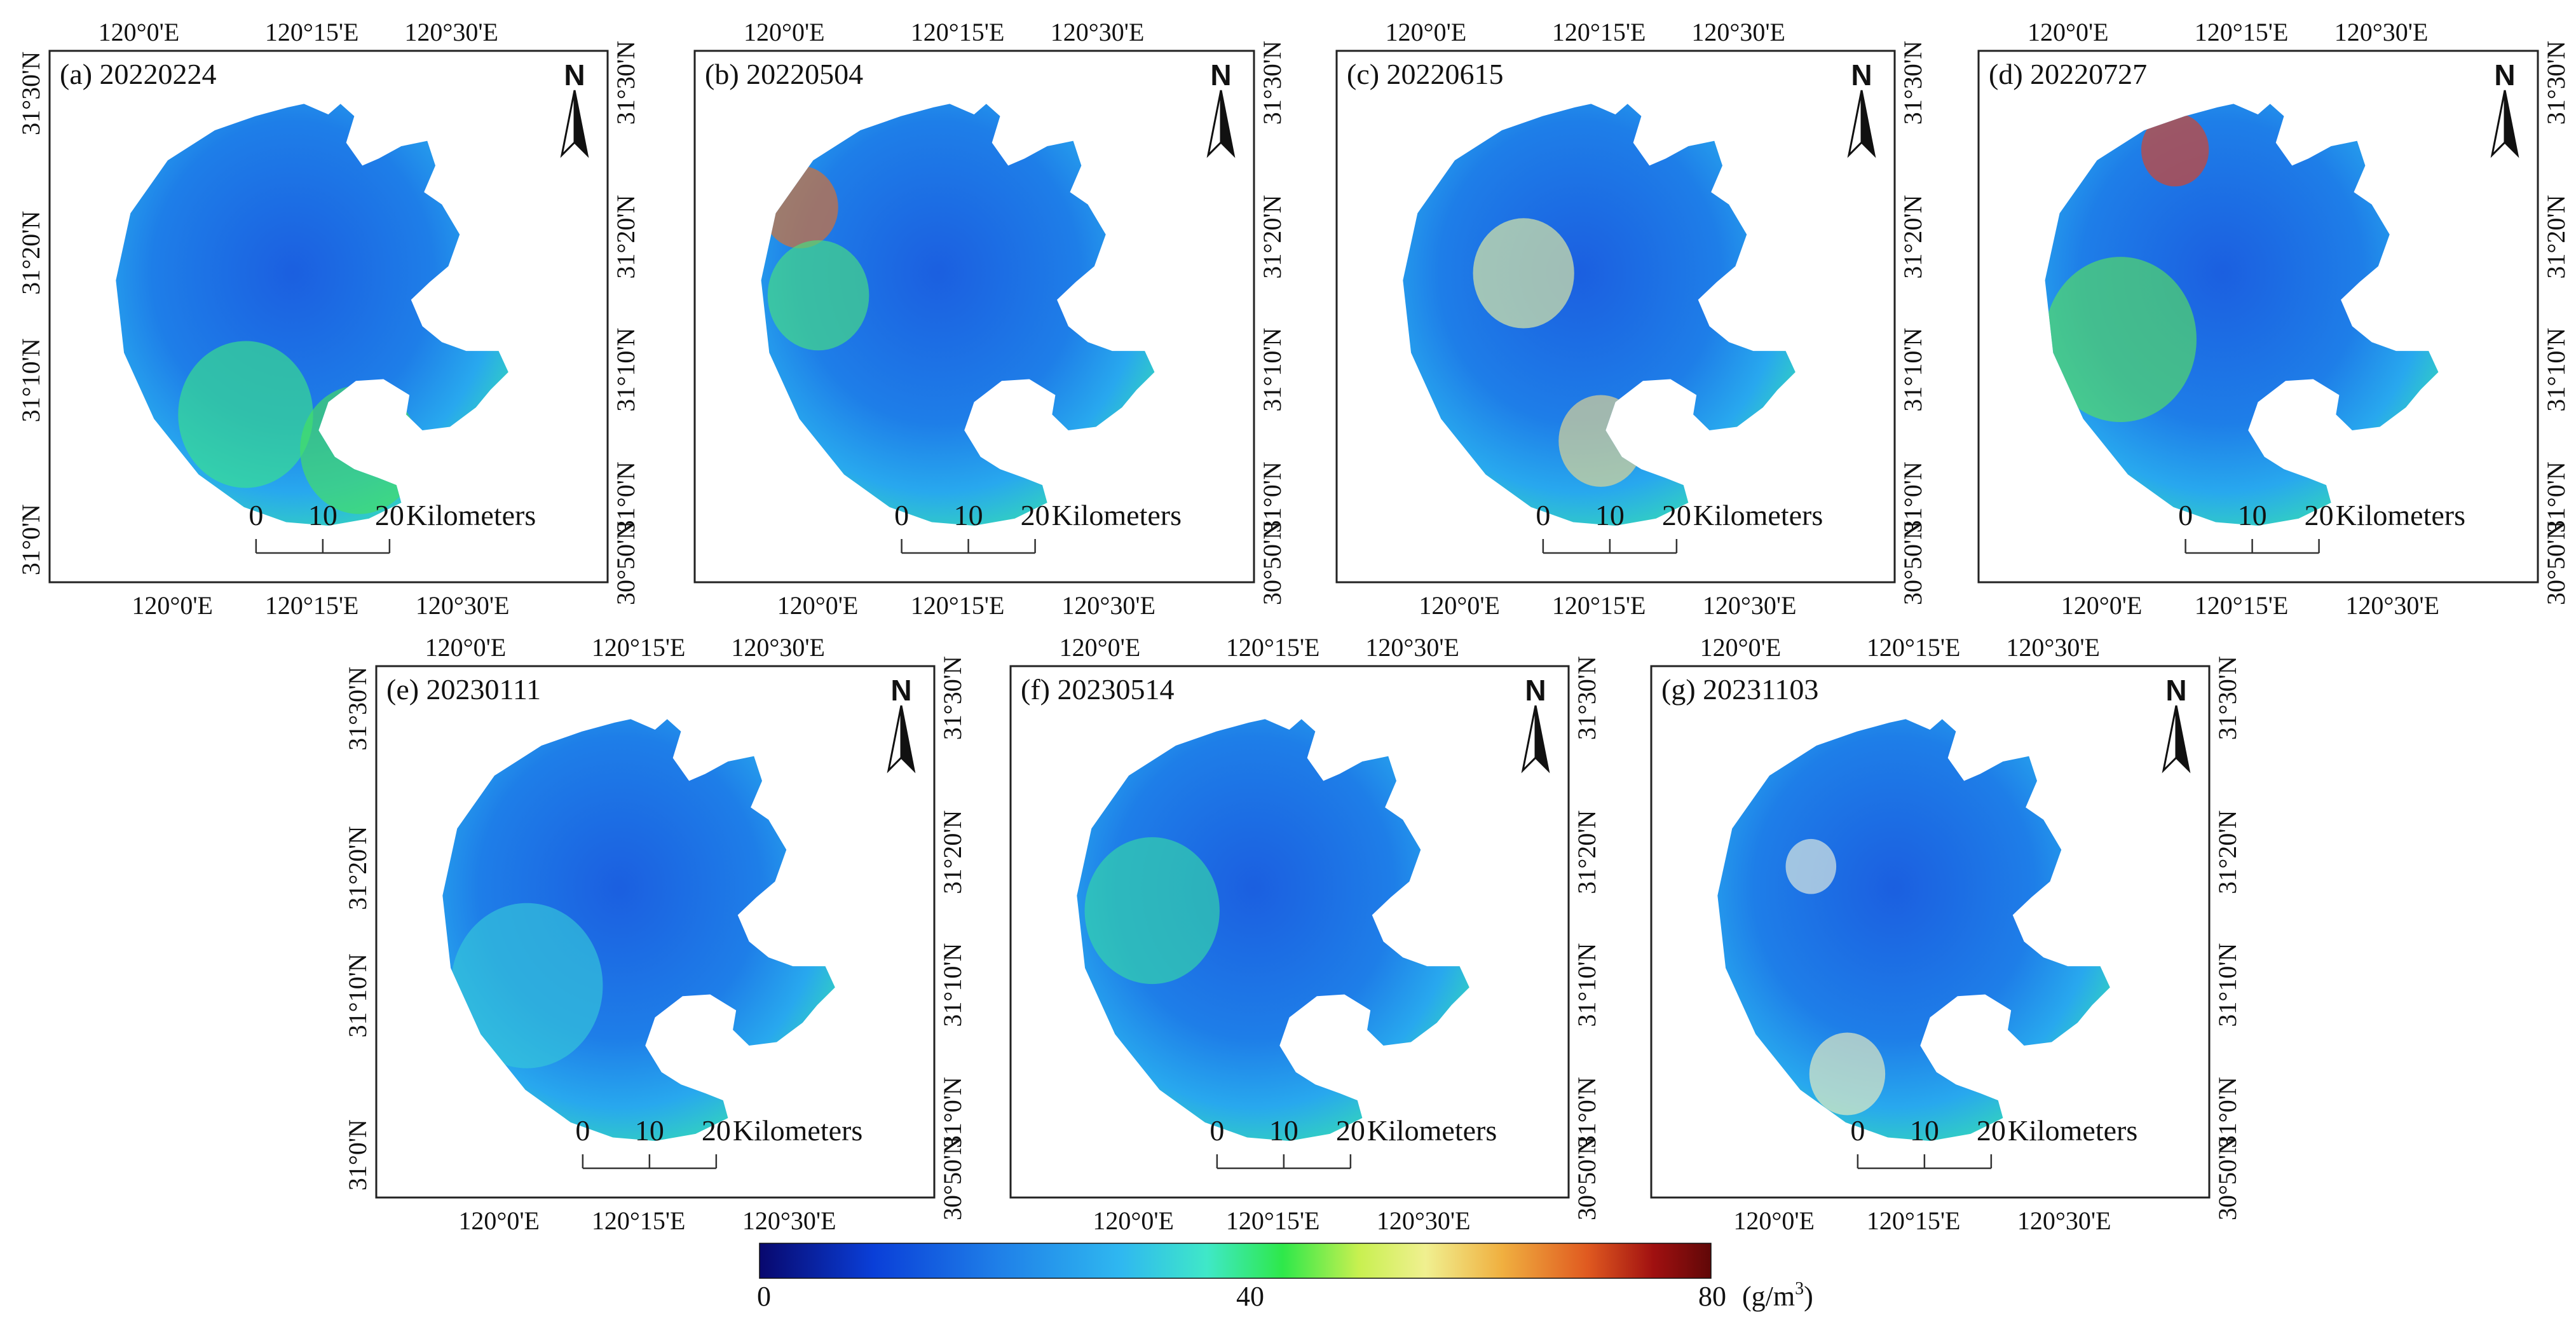 The image size is (2576, 1331). I want to click on colorbar-max-label-group: 80 (g/m3), so click(1755, 1295).